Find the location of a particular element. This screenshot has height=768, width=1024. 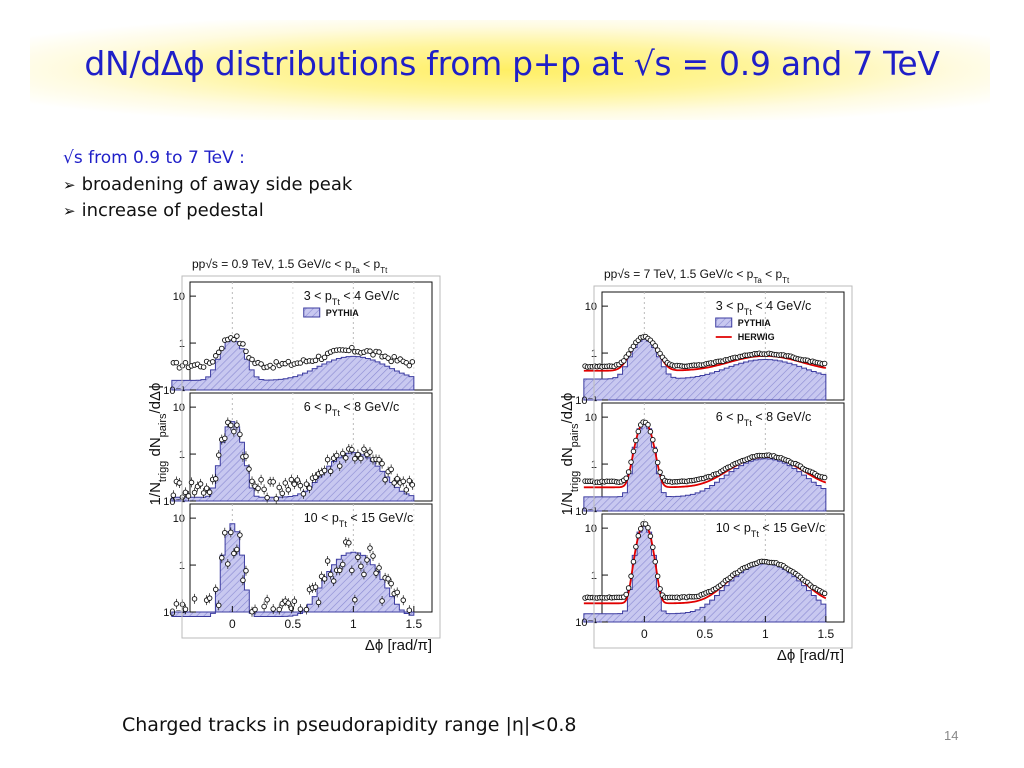

x-tick-label: 0.5 is located at coordinates (705, 634).